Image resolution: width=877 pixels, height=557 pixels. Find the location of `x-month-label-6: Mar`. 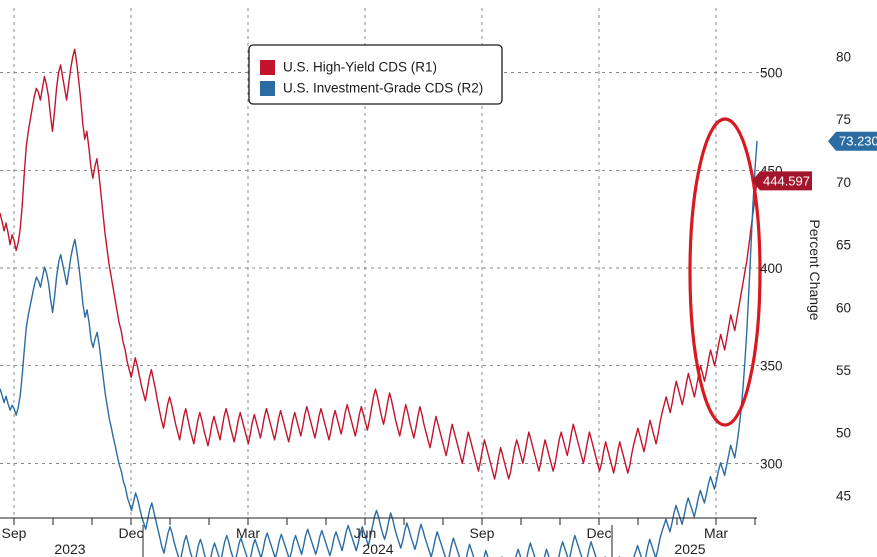

x-month-label-6: Mar is located at coordinates (716, 533).